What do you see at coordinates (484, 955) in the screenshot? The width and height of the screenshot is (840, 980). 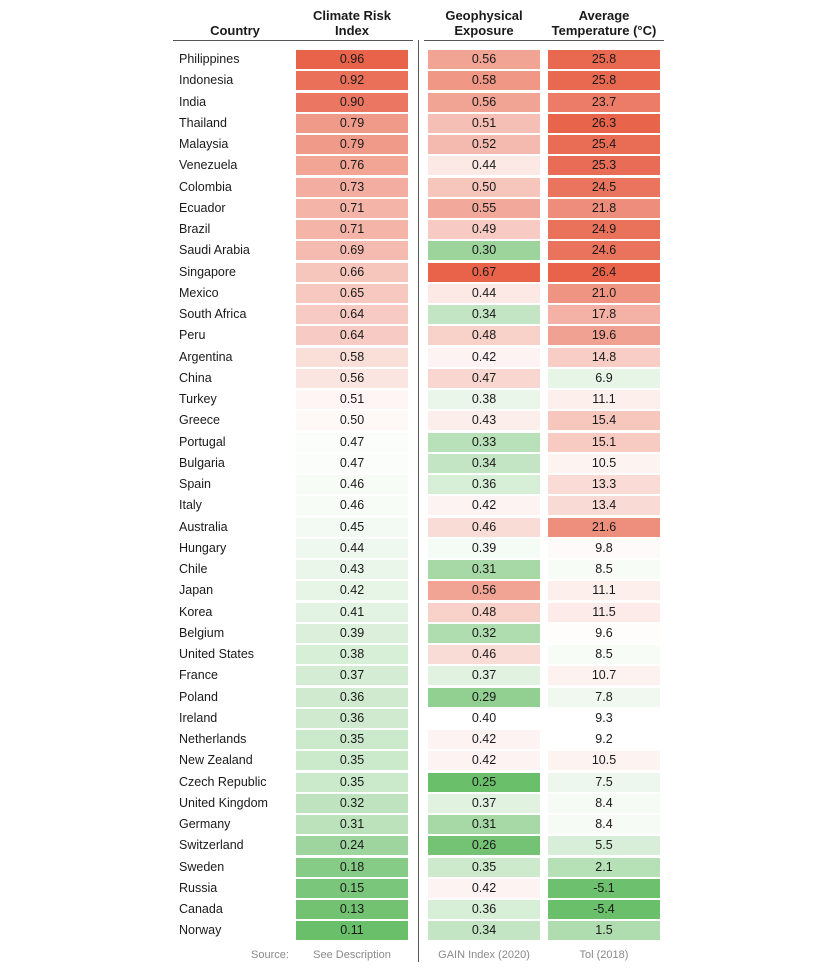 I see `source-geophysical-exposure: GAIN Index (2020)` at bounding box center [484, 955].